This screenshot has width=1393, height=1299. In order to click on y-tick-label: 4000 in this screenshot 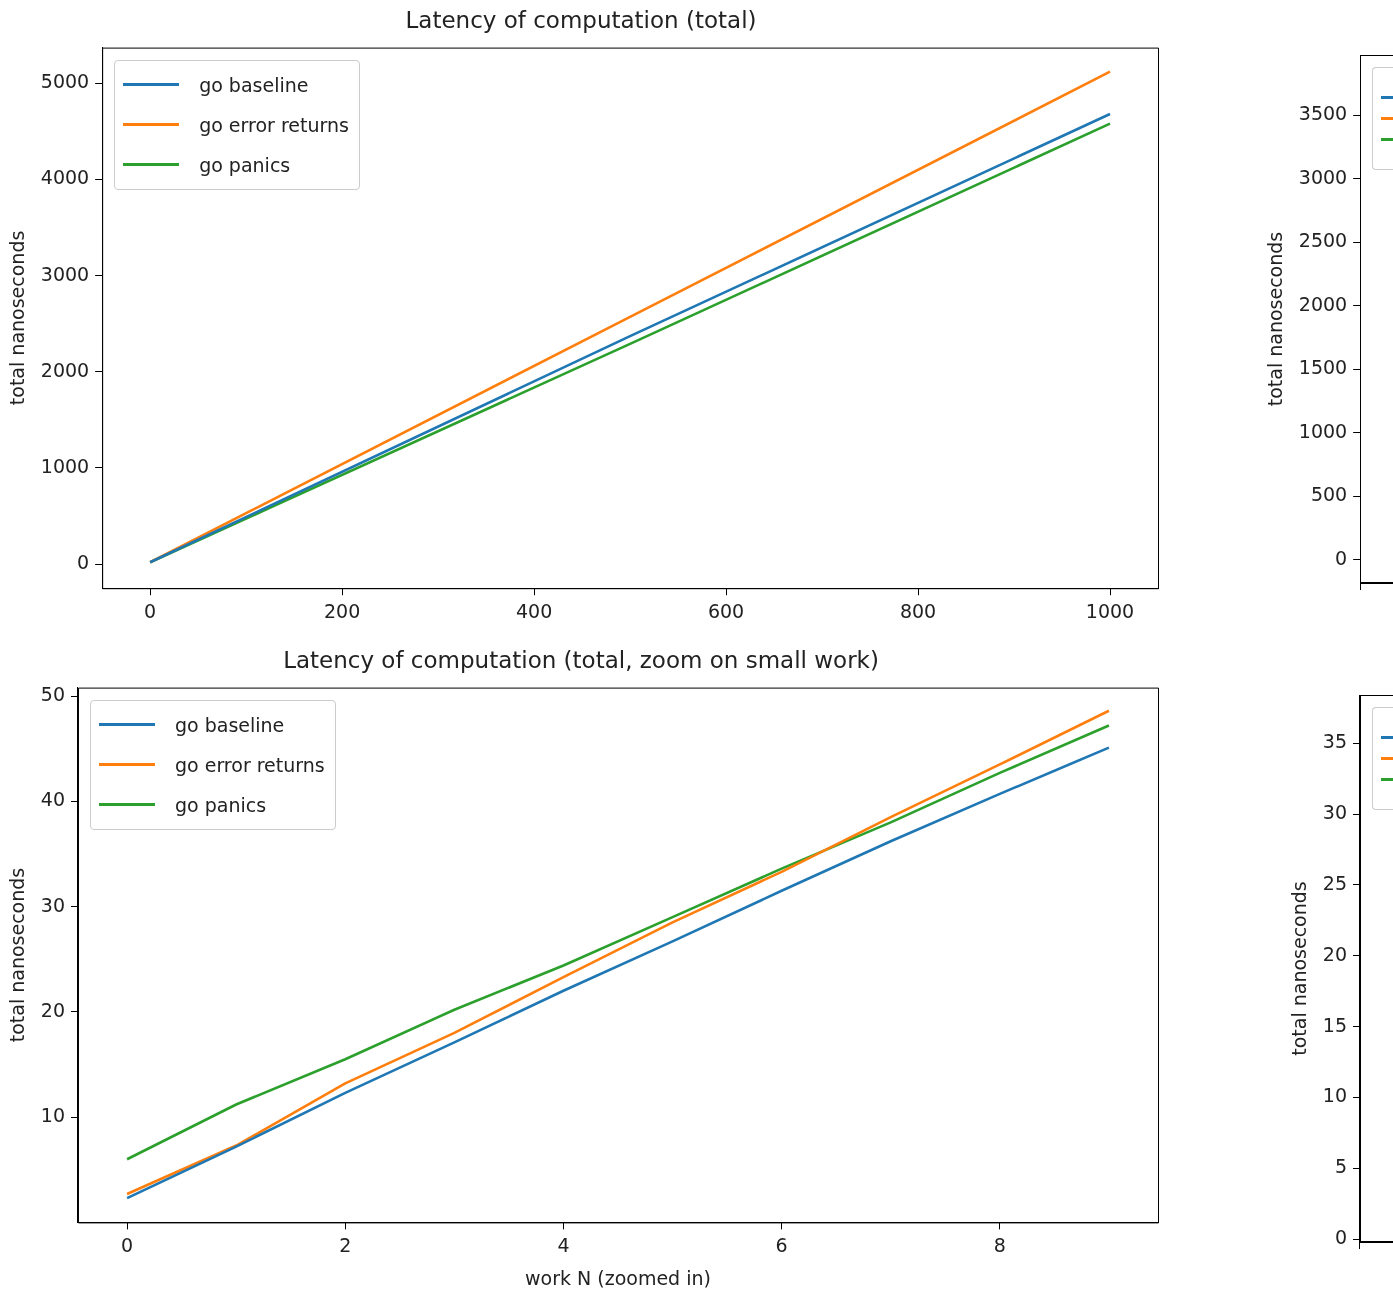, I will do `click(65, 177)`.